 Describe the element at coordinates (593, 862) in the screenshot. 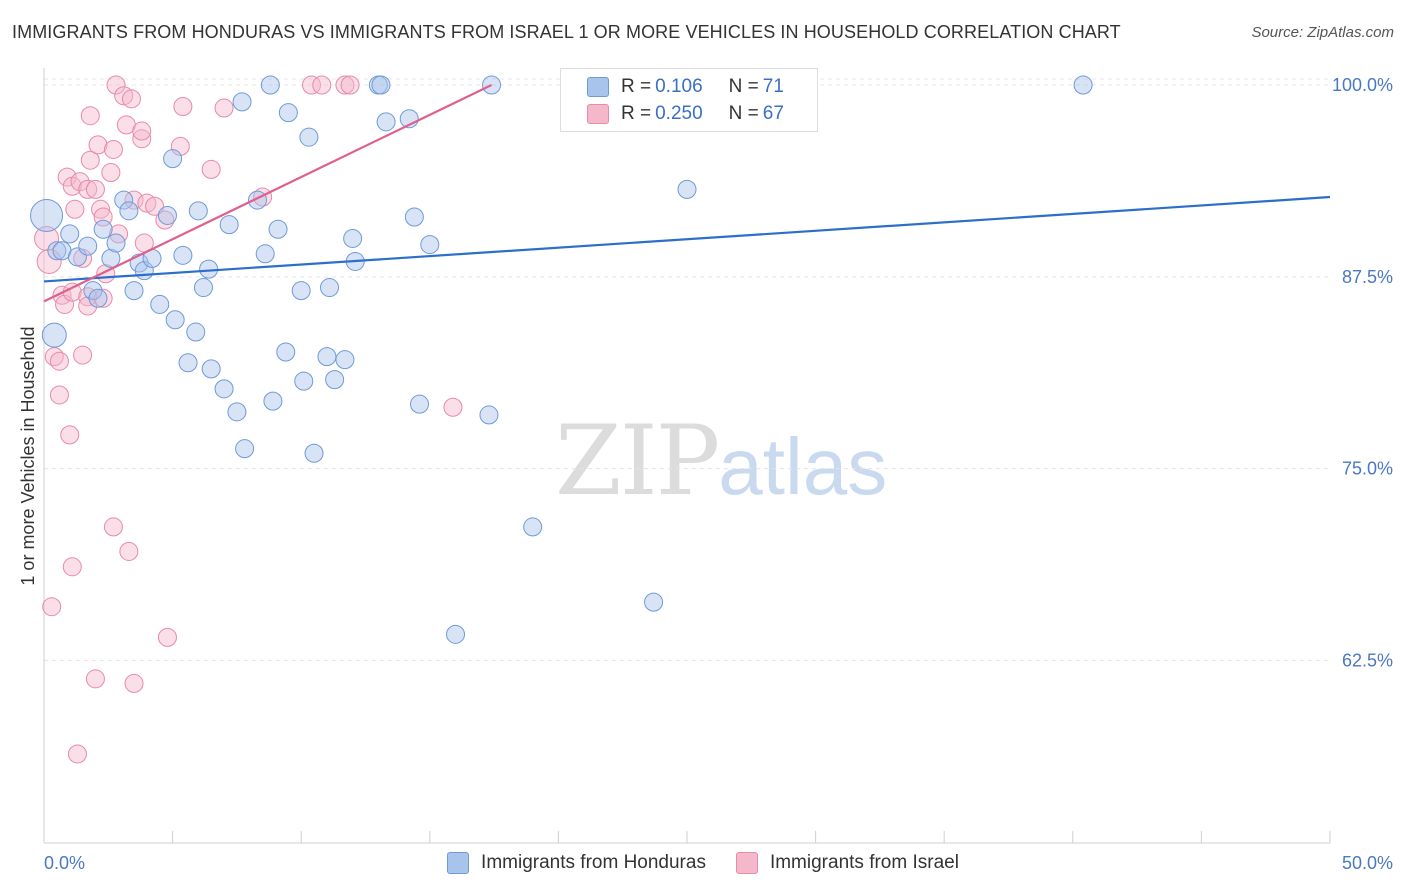

I see `legend-label-honduras: Immigrants from Honduras` at that location.